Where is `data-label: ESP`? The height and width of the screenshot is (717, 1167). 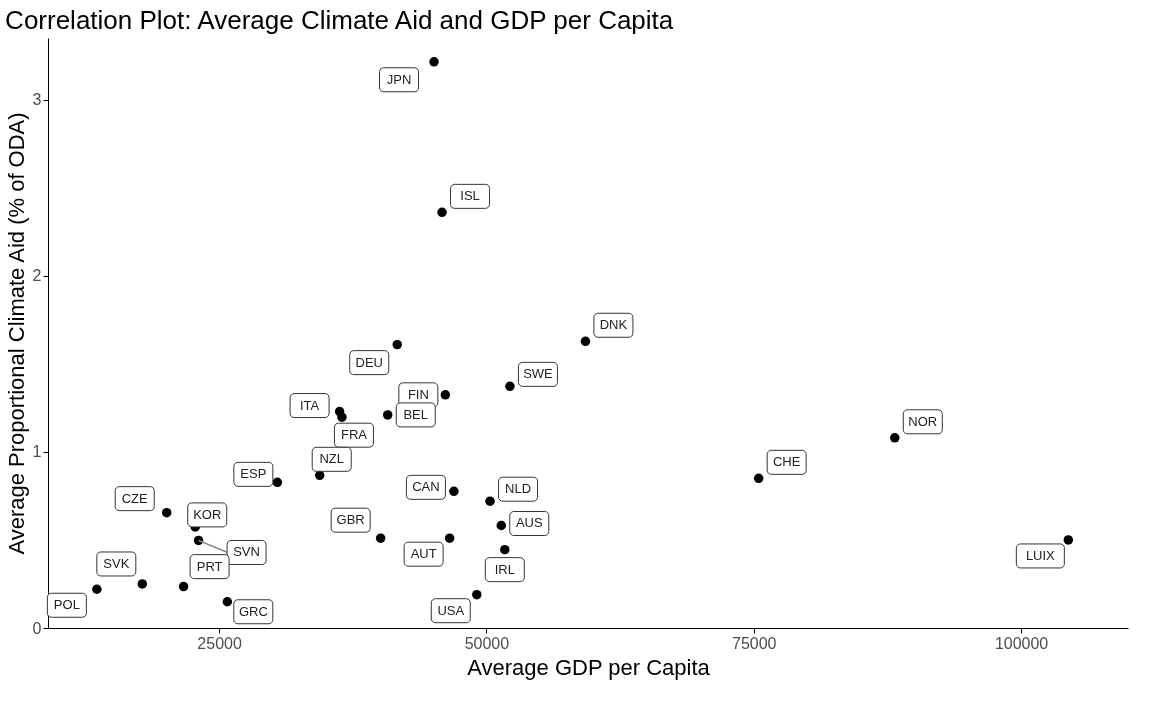
data-label: ESP is located at coordinates (253, 474).